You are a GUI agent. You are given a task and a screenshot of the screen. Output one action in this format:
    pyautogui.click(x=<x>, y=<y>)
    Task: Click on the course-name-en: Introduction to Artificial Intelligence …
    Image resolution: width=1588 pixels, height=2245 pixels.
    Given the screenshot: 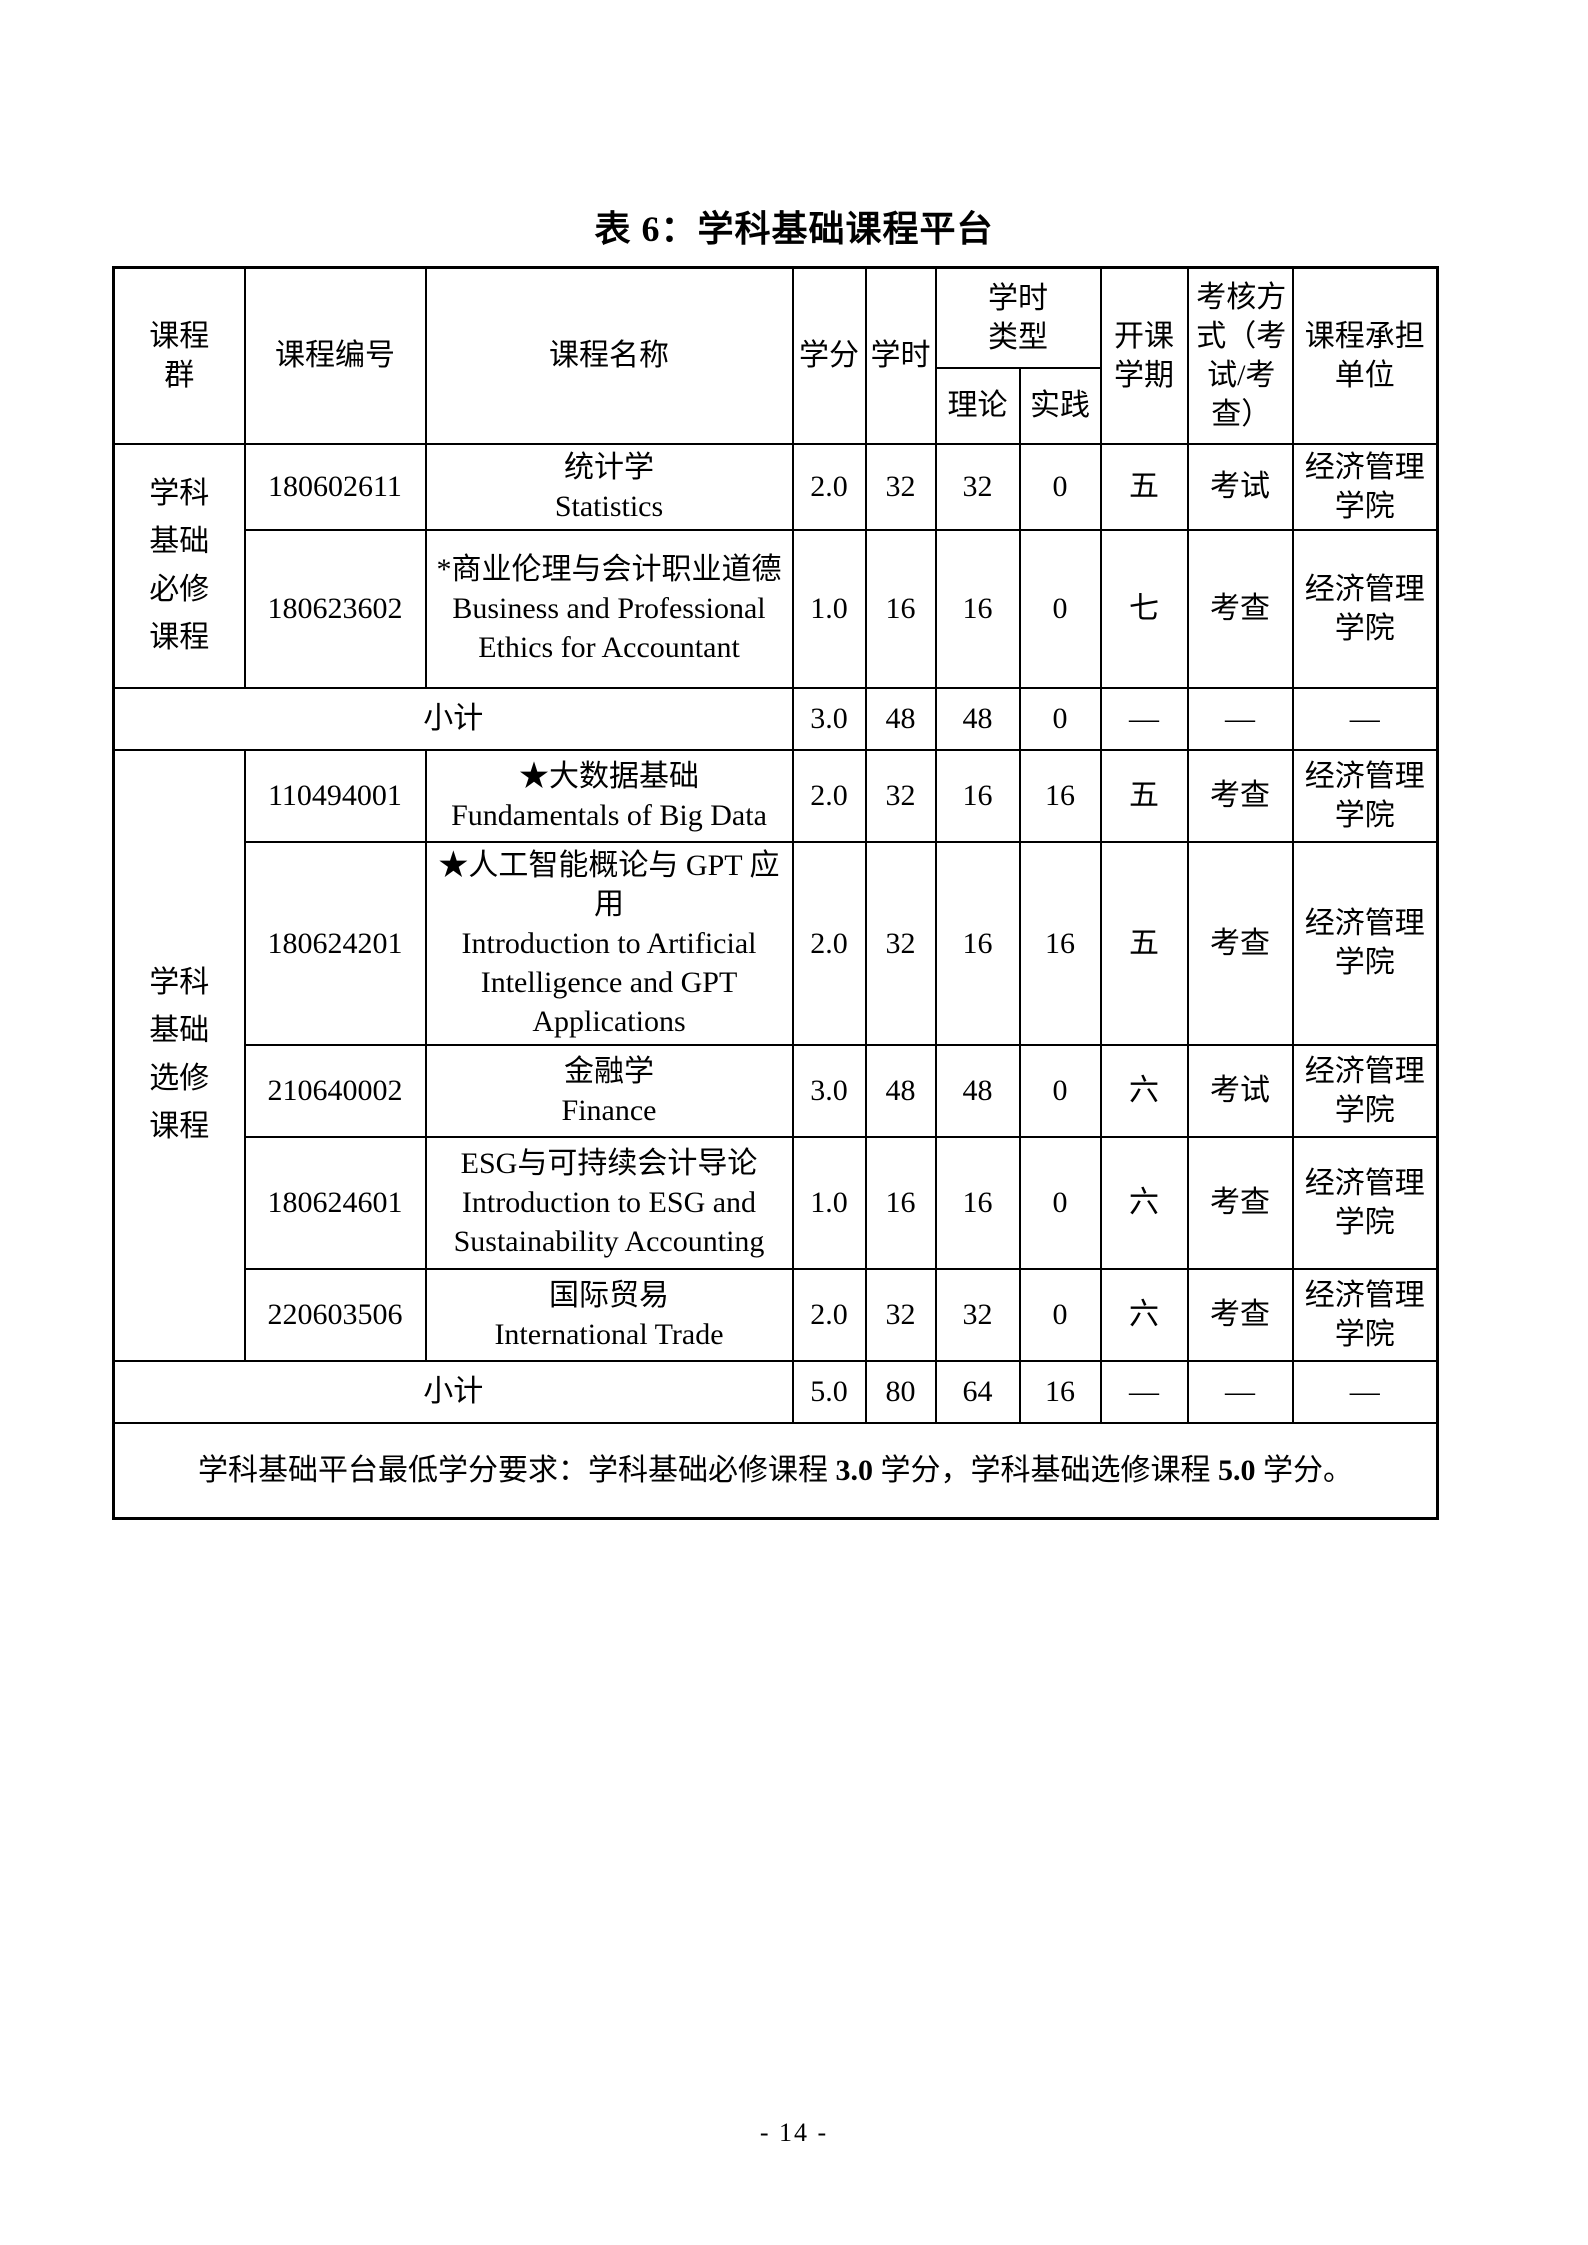 What is the action you would take?
    pyautogui.click(x=609, y=982)
    